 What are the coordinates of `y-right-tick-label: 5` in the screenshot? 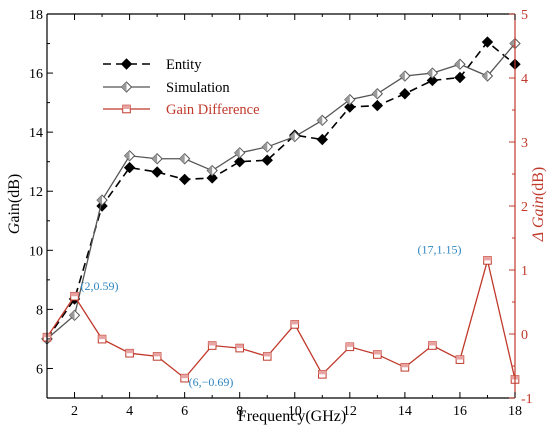 It's located at (524, 15).